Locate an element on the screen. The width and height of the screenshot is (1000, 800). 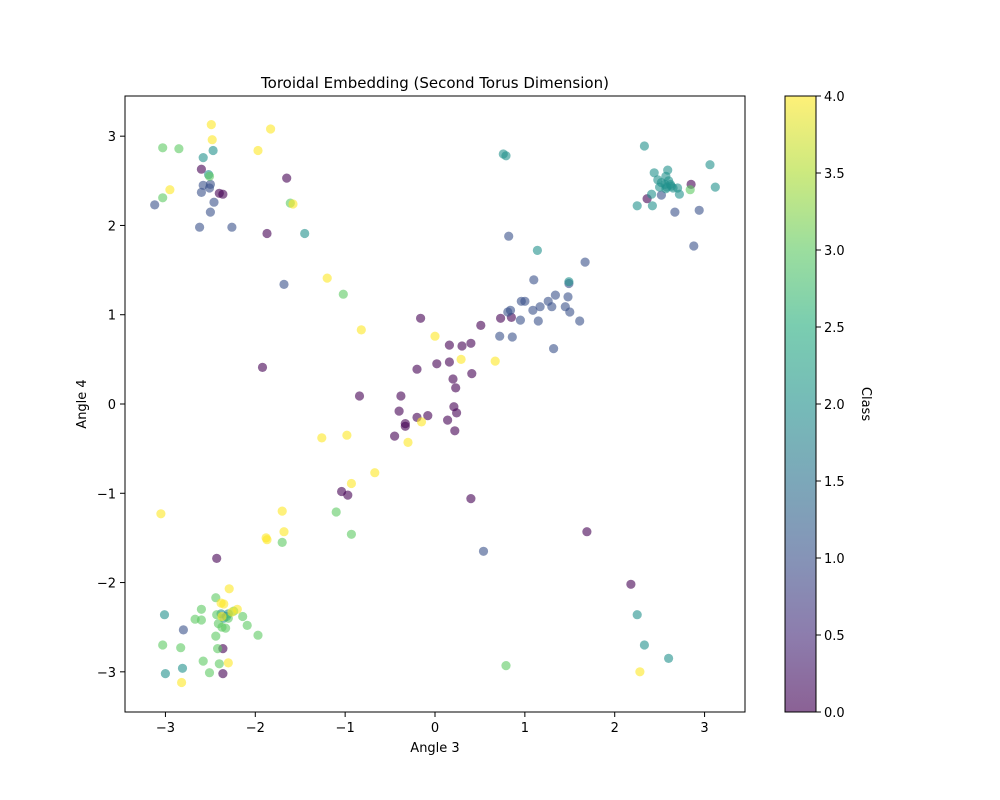
x-tick-label: −3 is located at coordinates (165, 728).